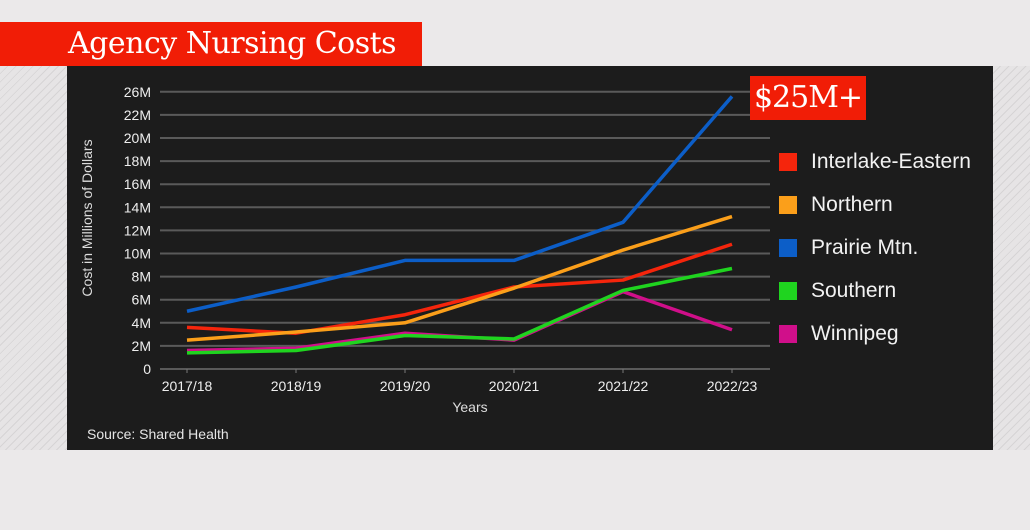 Image resolution: width=1030 pixels, height=530 pixels. I want to click on legend-item: Prairie Mtn., so click(875, 247).